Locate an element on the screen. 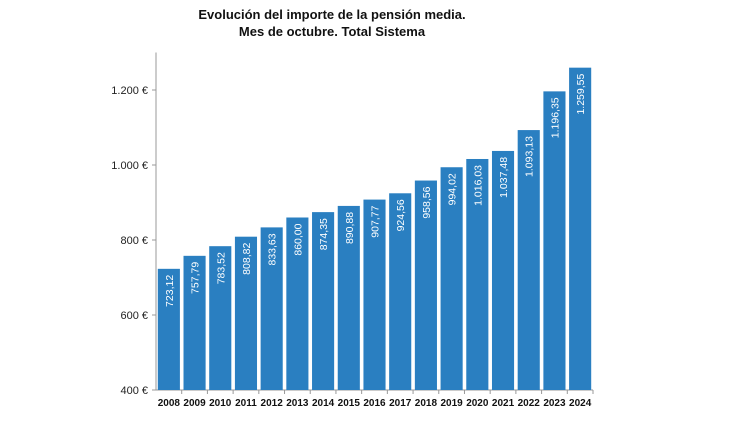 This screenshot has width=750, height=424. x-tick-label: 2018 is located at coordinates (426, 403).